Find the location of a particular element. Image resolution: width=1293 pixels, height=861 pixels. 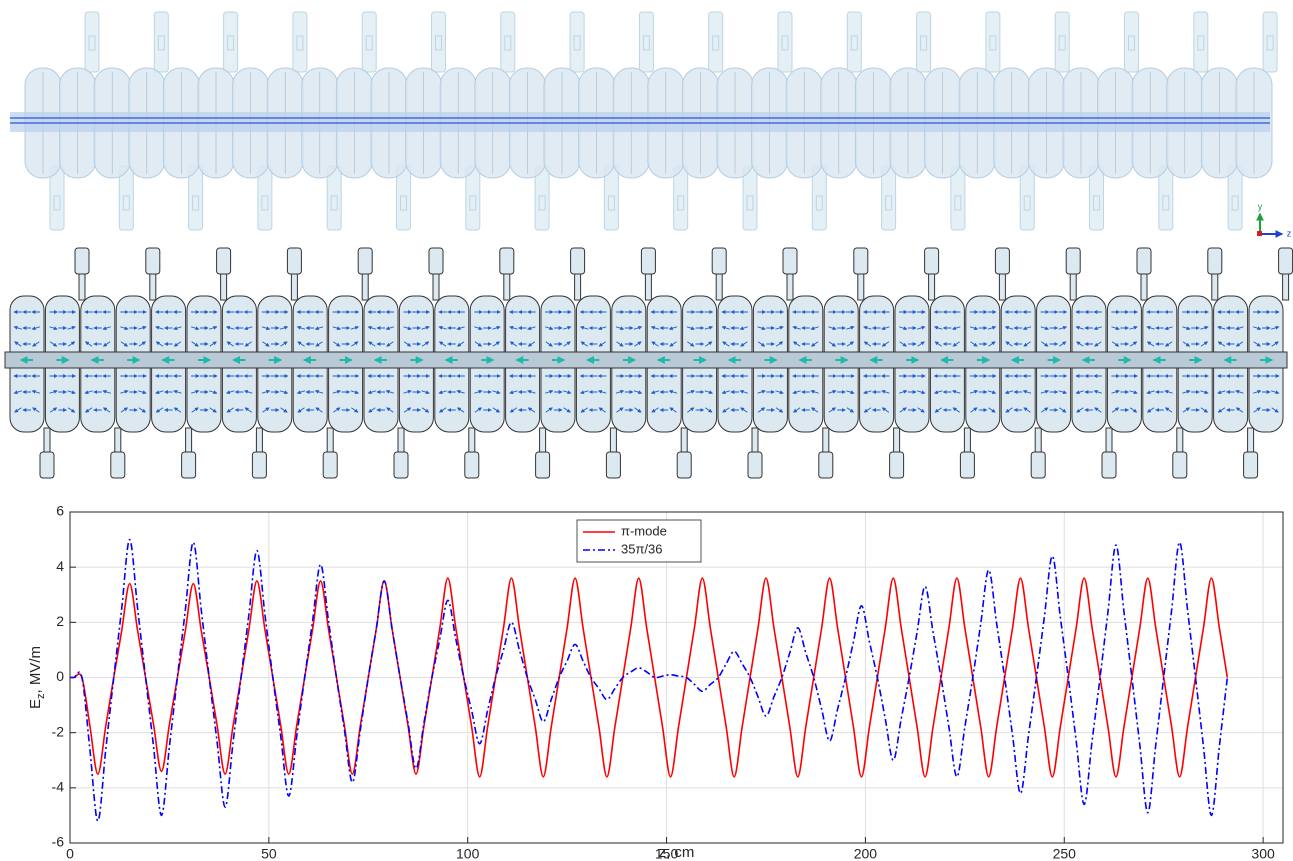

x-tick-label: 200 is located at coordinates (866, 853).